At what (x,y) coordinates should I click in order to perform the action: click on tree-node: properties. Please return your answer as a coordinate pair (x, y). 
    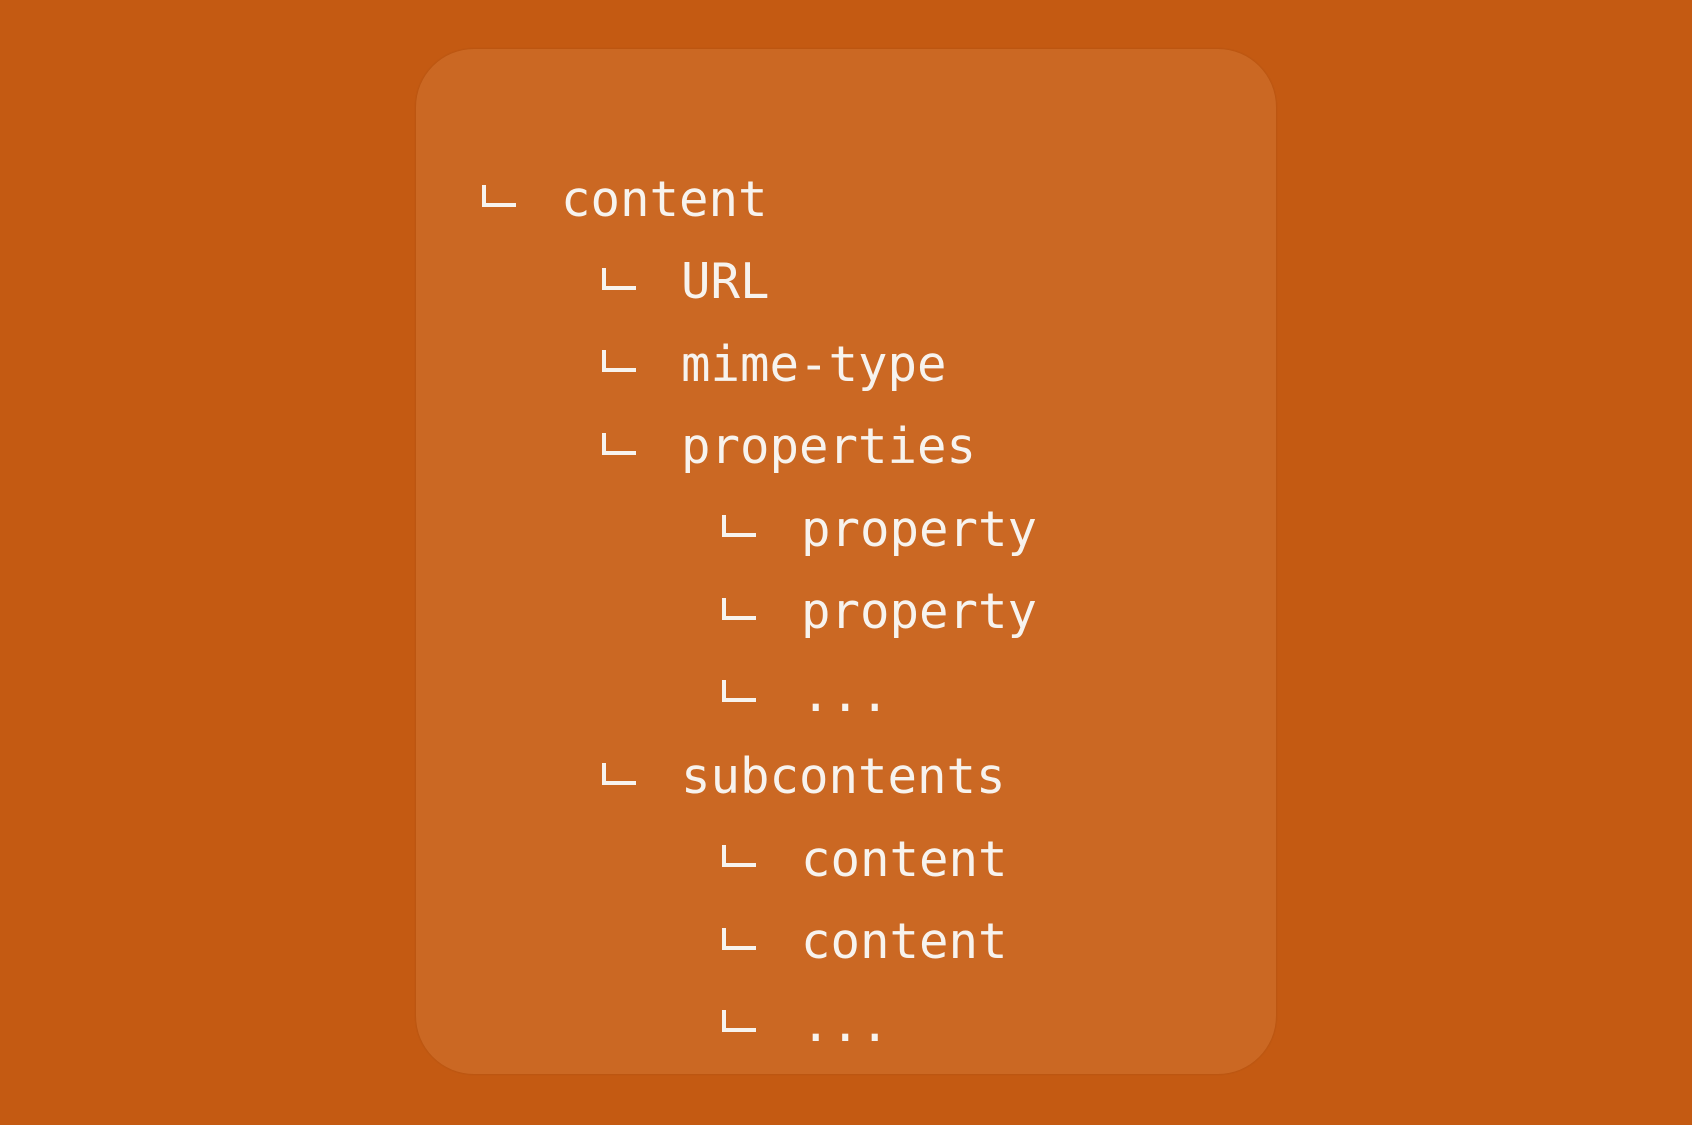
    Looking at the image, I should click on (789, 447).